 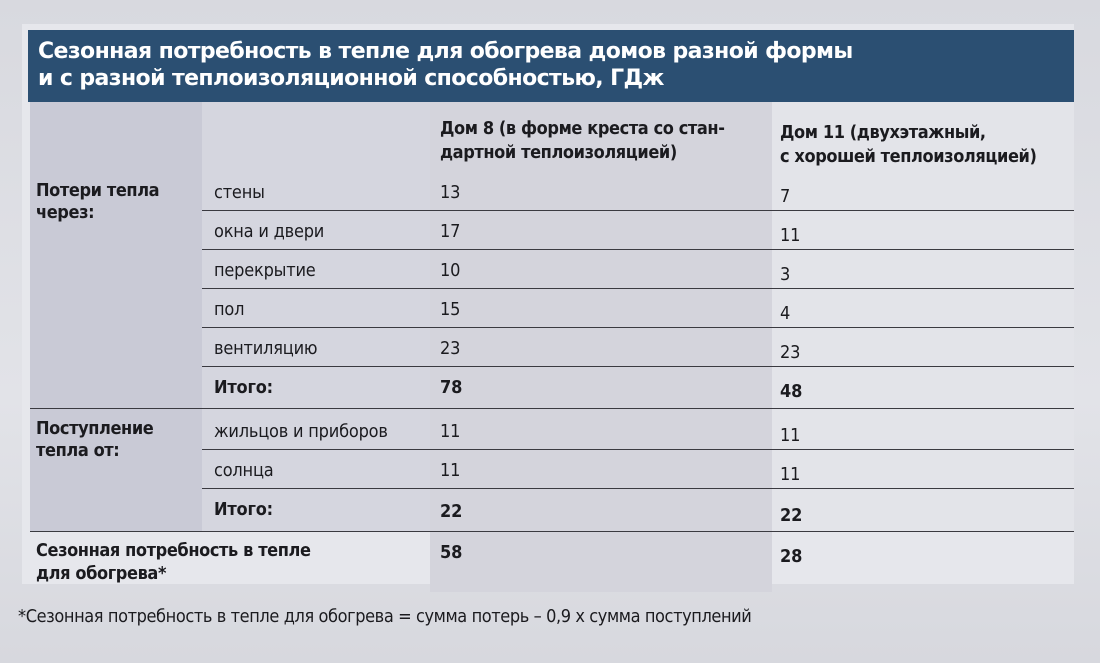 What do you see at coordinates (243, 387) in the screenshot?
I see `losses-total-label: Итого:` at bounding box center [243, 387].